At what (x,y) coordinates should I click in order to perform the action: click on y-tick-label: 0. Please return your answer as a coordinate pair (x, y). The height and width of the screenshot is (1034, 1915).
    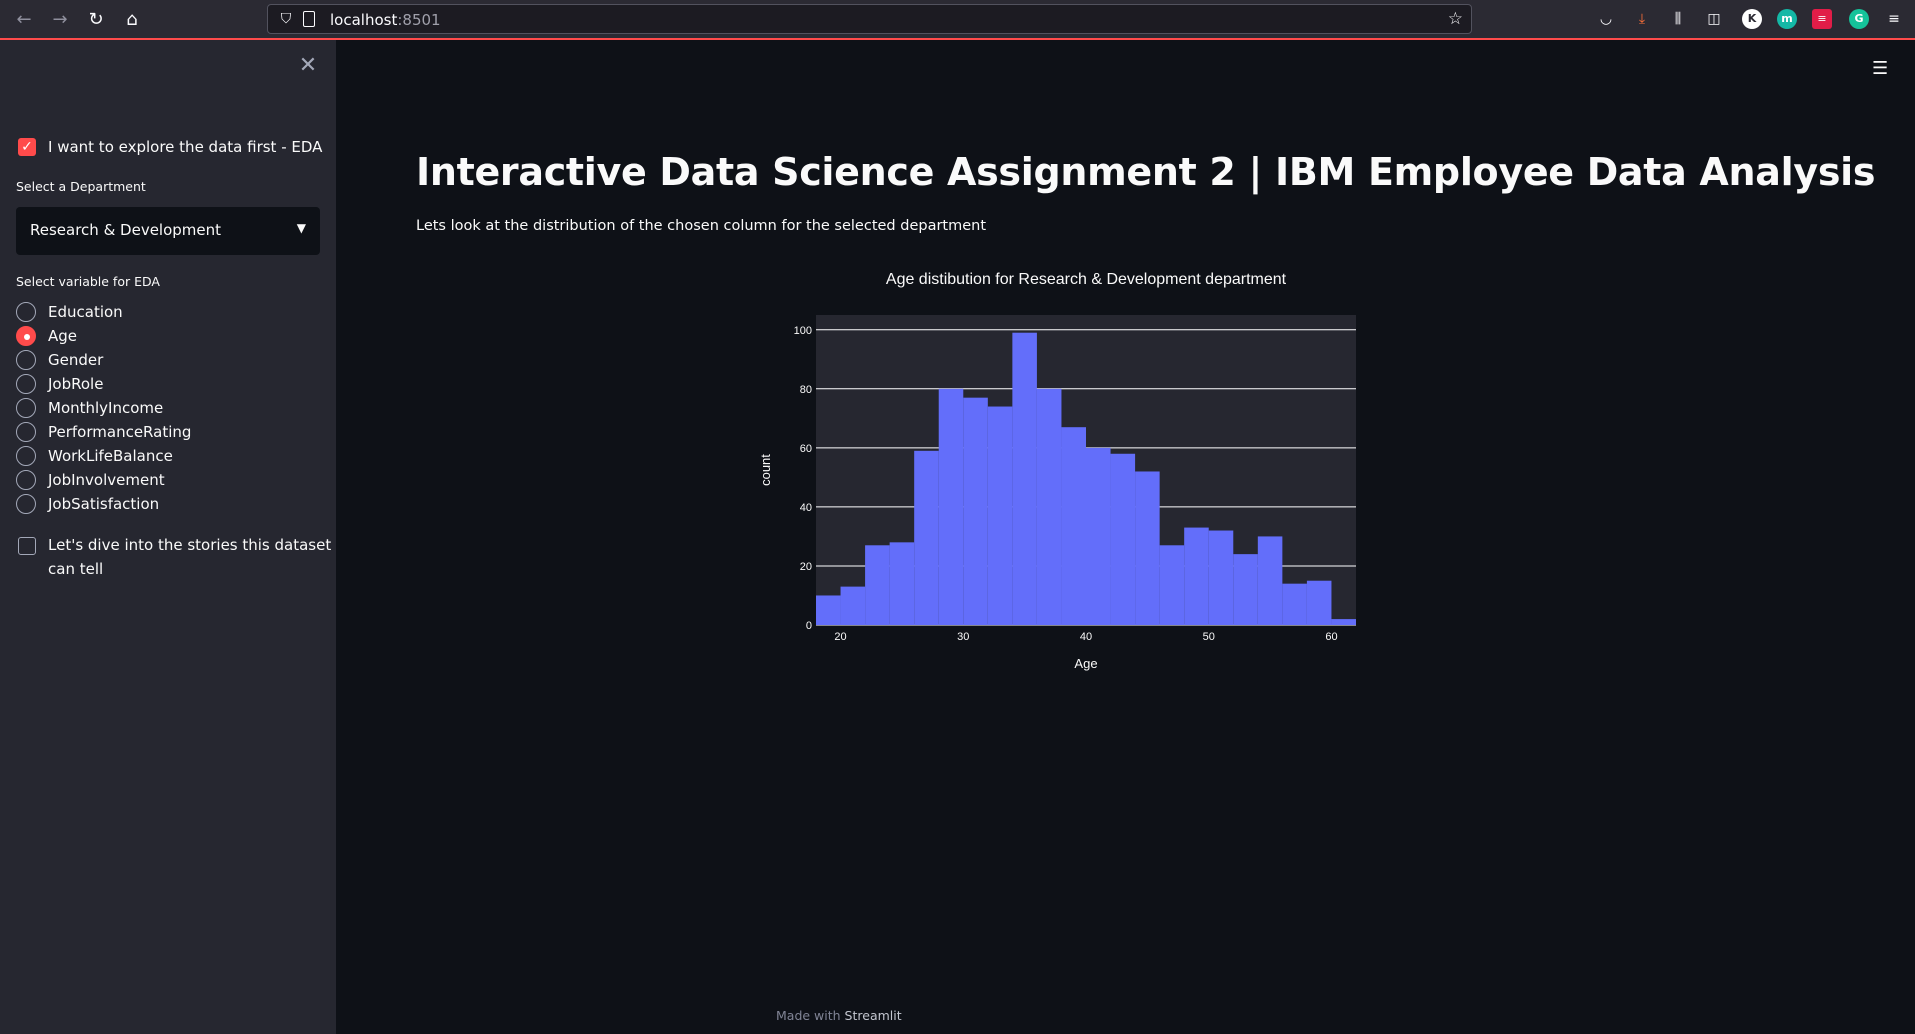
    Looking at the image, I should click on (809, 626).